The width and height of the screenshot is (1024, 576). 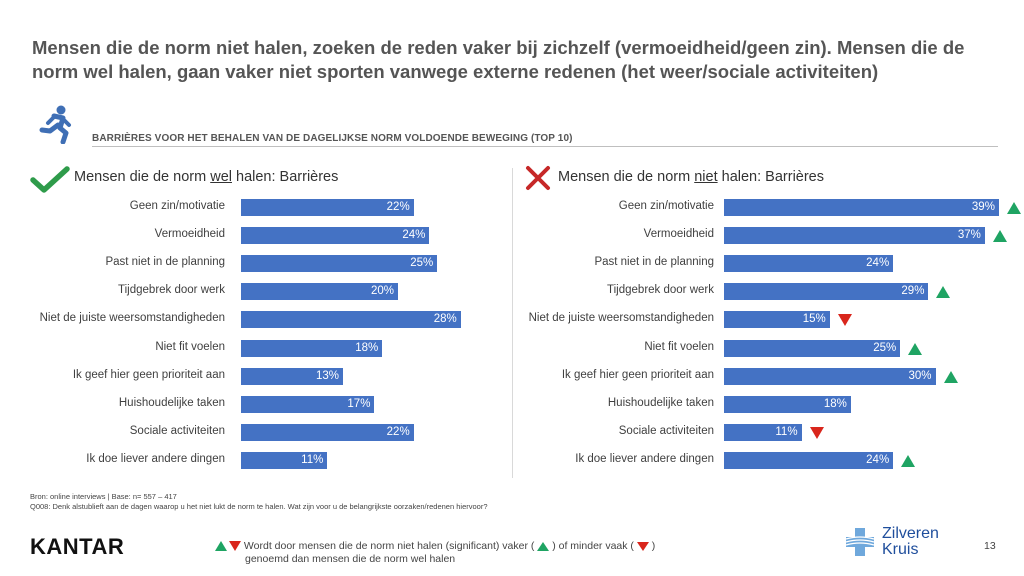 I want to click on panel-divider, so click(x=512, y=323).